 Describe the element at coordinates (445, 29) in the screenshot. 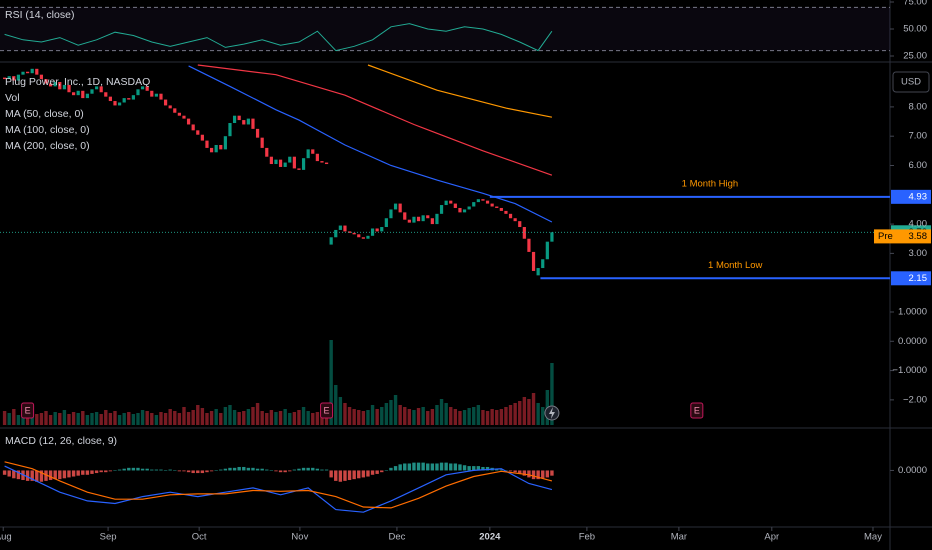

I see `rsi-band` at that location.